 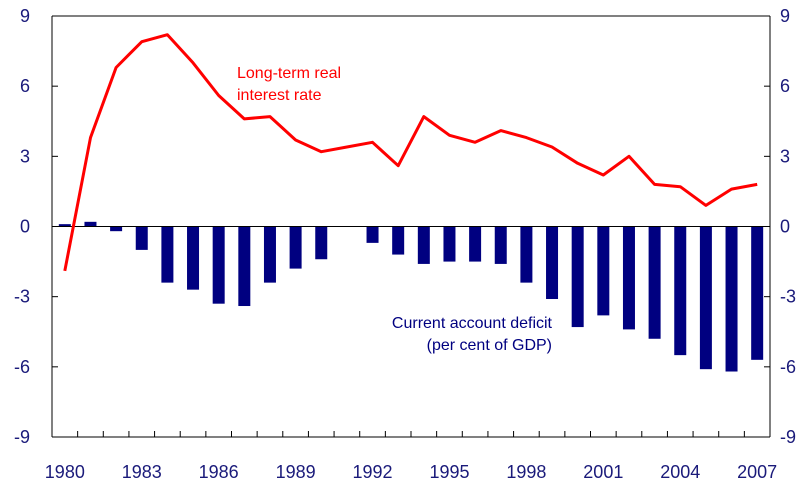 What do you see at coordinates (449, 472) in the screenshot?
I see `x-tick-label: 1995` at bounding box center [449, 472].